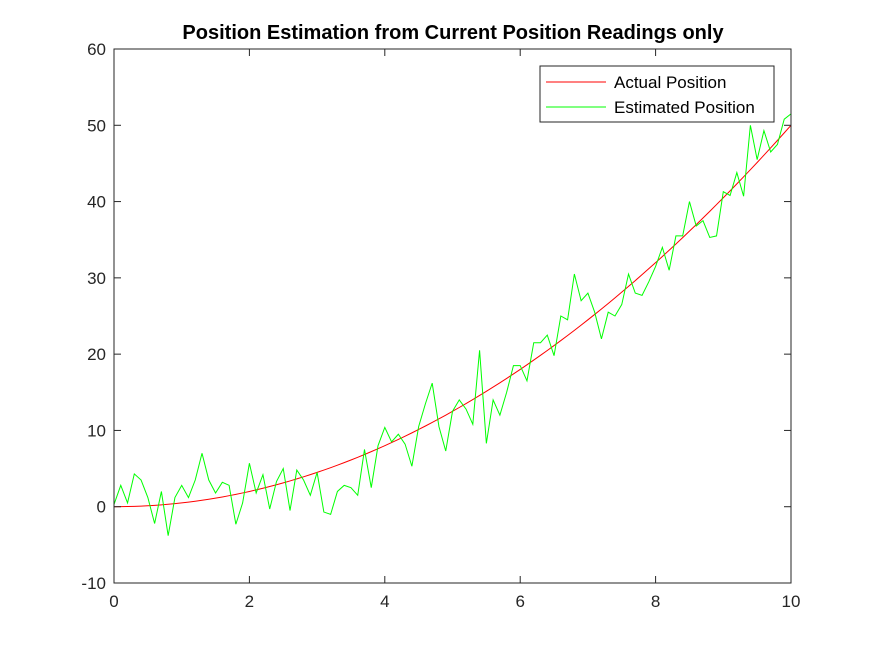 The height and width of the screenshot is (656, 875). I want to click on y-tick-label: 30, so click(96, 278).